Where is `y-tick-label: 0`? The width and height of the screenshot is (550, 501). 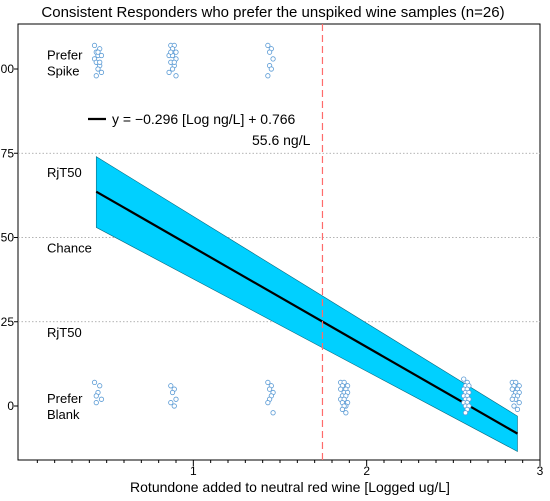
y-tick-label: 0 is located at coordinates (10, 406).